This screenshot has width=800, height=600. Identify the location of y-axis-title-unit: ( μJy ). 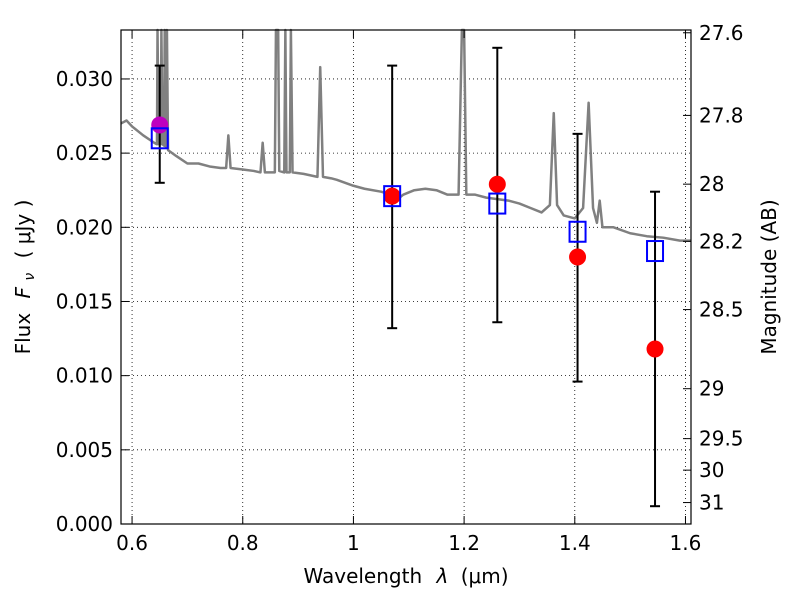
(23, 229).